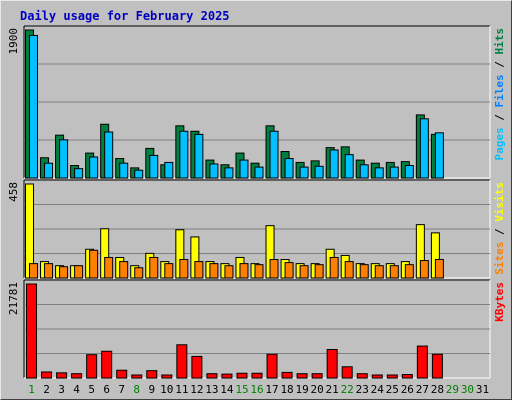  Describe the element at coordinates (499, 90) in the screenshot. I see `axis-label-files: Files` at that location.